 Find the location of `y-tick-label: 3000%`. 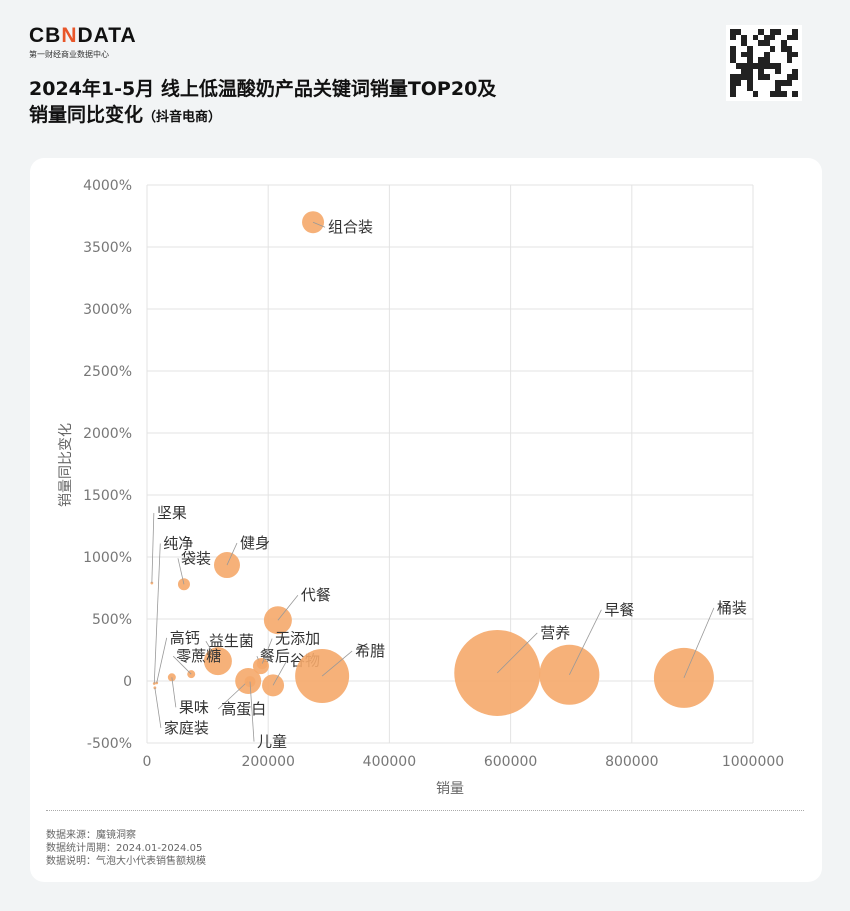

y-tick-label: 3000% is located at coordinates (107, 310).